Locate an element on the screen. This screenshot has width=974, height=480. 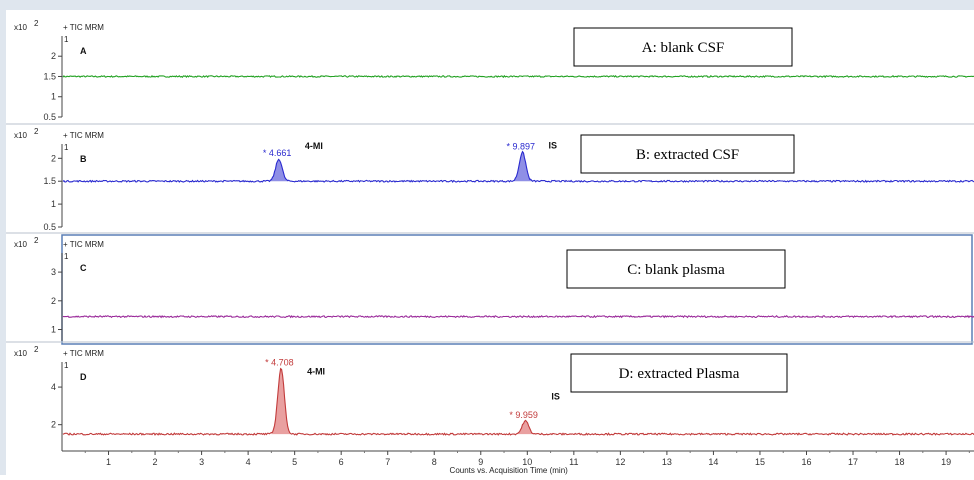
panel-letter: C is located at coordinates (83, 268).